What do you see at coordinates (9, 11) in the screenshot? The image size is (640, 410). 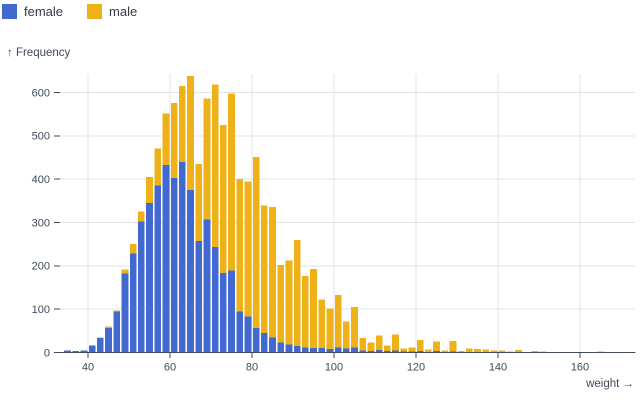 I see `female-swatch-icon` at bounding box center [9, 11].